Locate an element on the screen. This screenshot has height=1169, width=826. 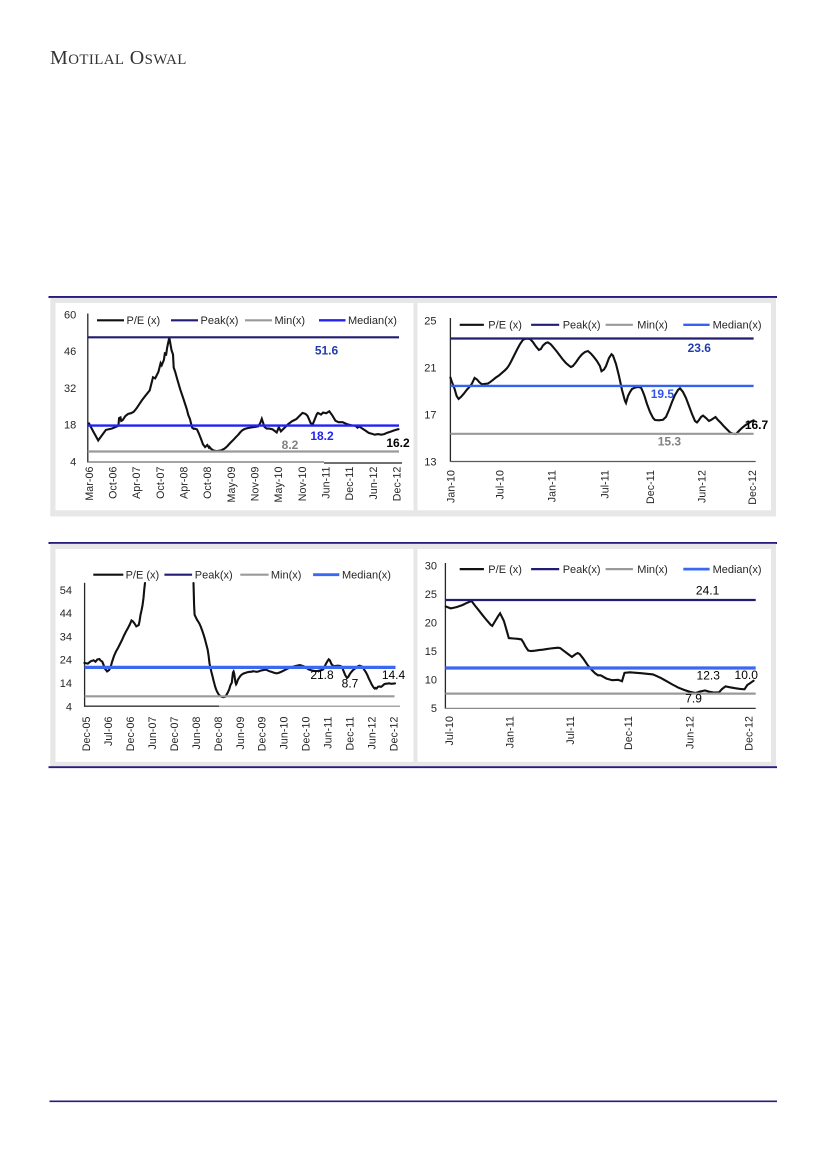
svg-text: Mar-06 is located at coordinates (90, 483).